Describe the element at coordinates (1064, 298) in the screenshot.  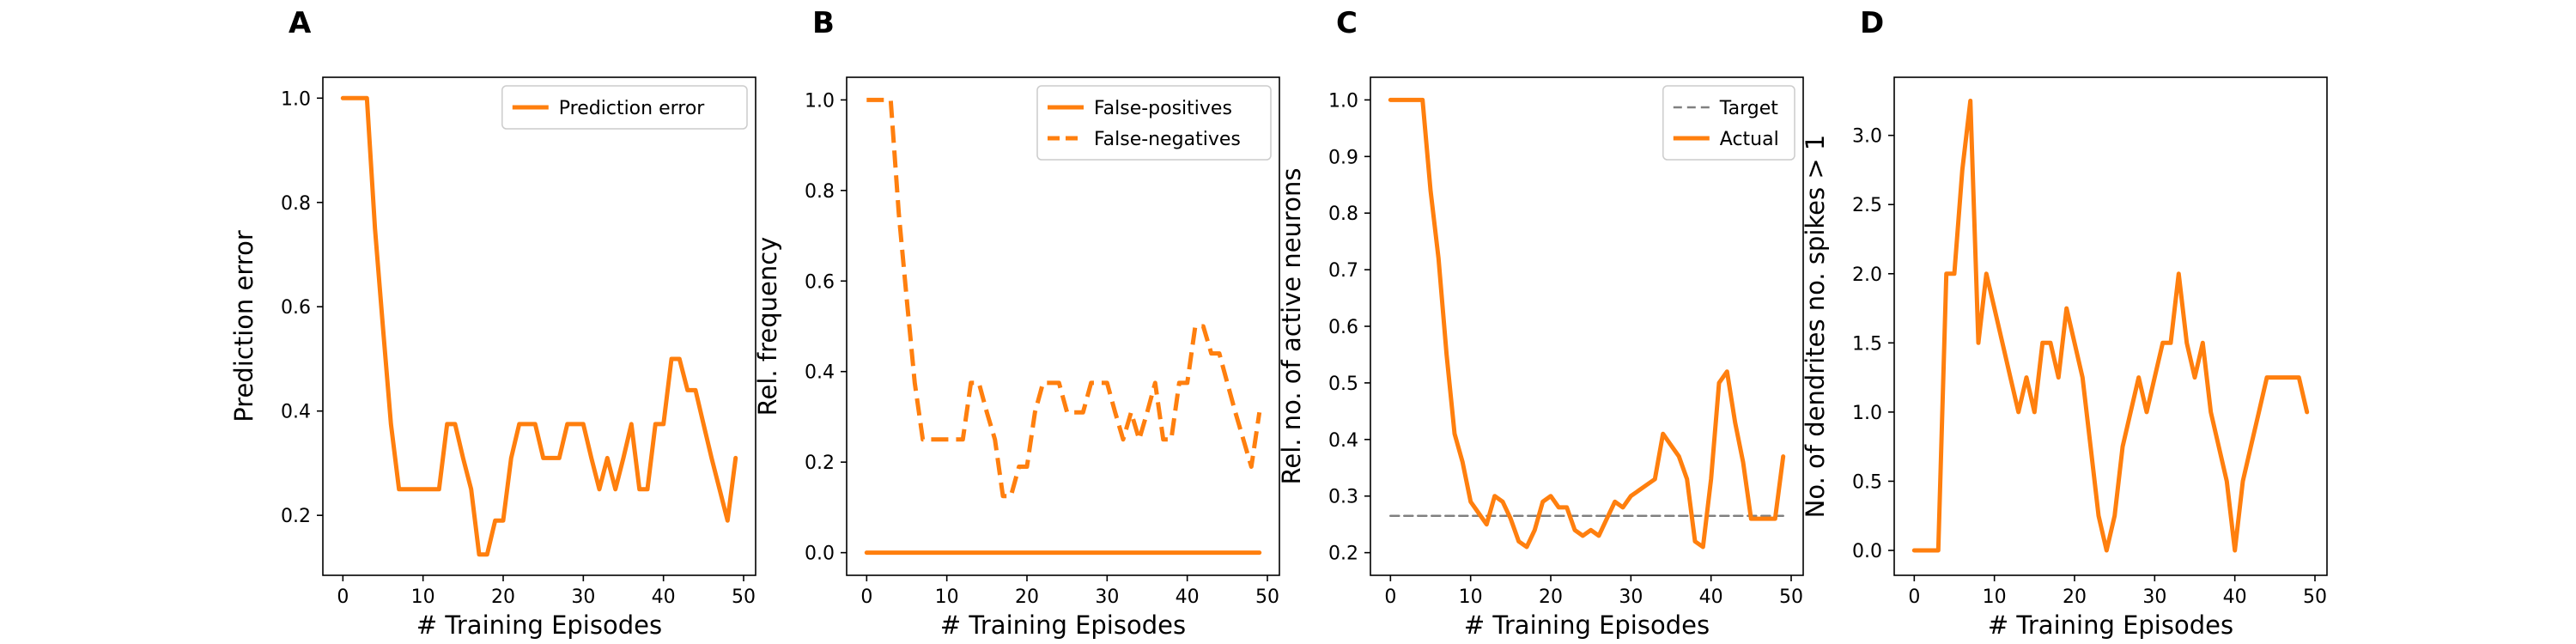
I see `series-line-false-negatives` at that location.